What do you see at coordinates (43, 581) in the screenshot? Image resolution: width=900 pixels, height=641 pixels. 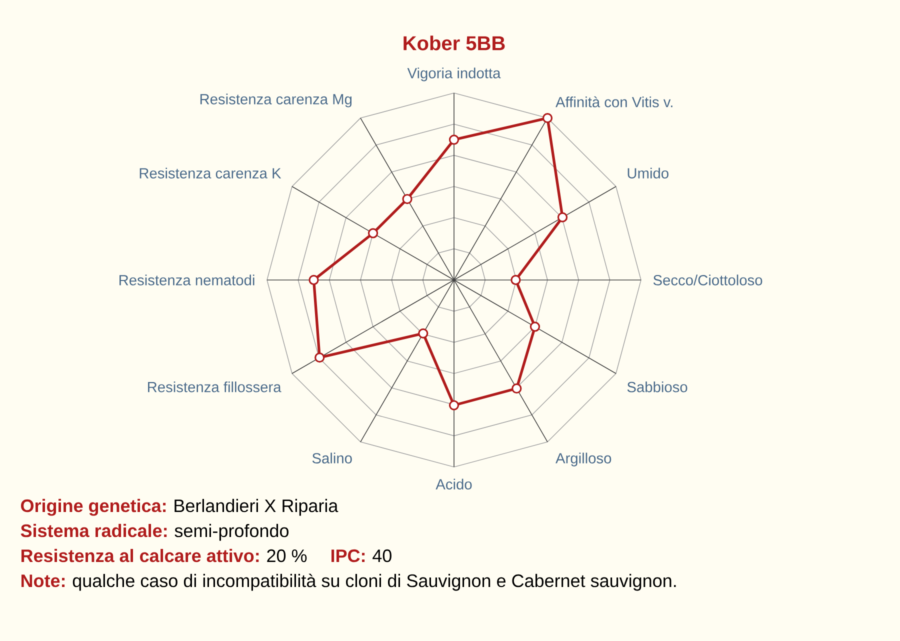 I see `text: Note:` at bounding box center [43, 581].